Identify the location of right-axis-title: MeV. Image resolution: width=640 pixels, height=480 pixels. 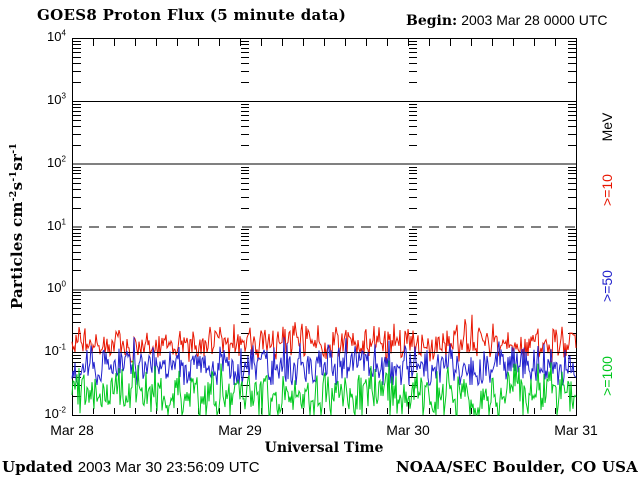
(607, 127).